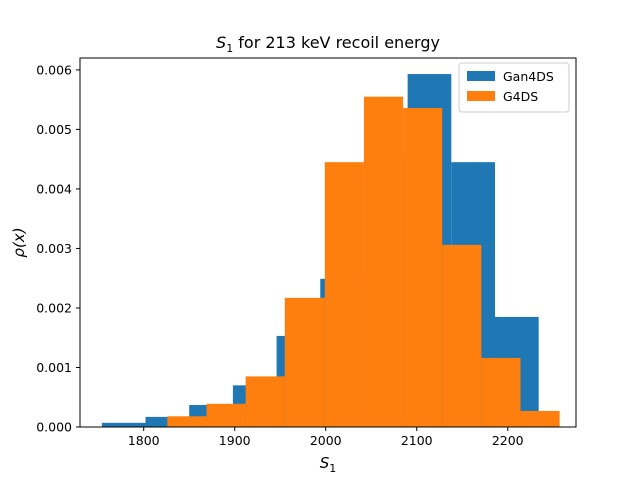 The height and width of the screenshot is (480, 640). What do you see at coordinates (508, 440) in the screenshot?
I see `x-tick-label: 2200` at bounding box center [508, 440].